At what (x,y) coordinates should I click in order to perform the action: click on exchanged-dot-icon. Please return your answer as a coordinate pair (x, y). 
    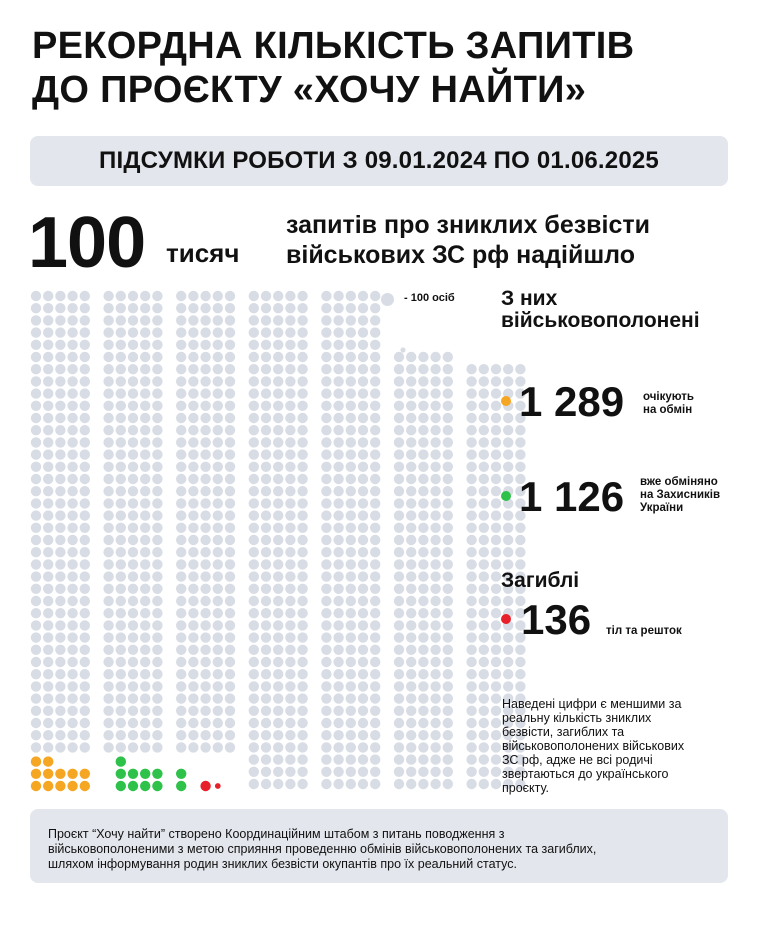
    Looking at the image, I should click on (506, 496).